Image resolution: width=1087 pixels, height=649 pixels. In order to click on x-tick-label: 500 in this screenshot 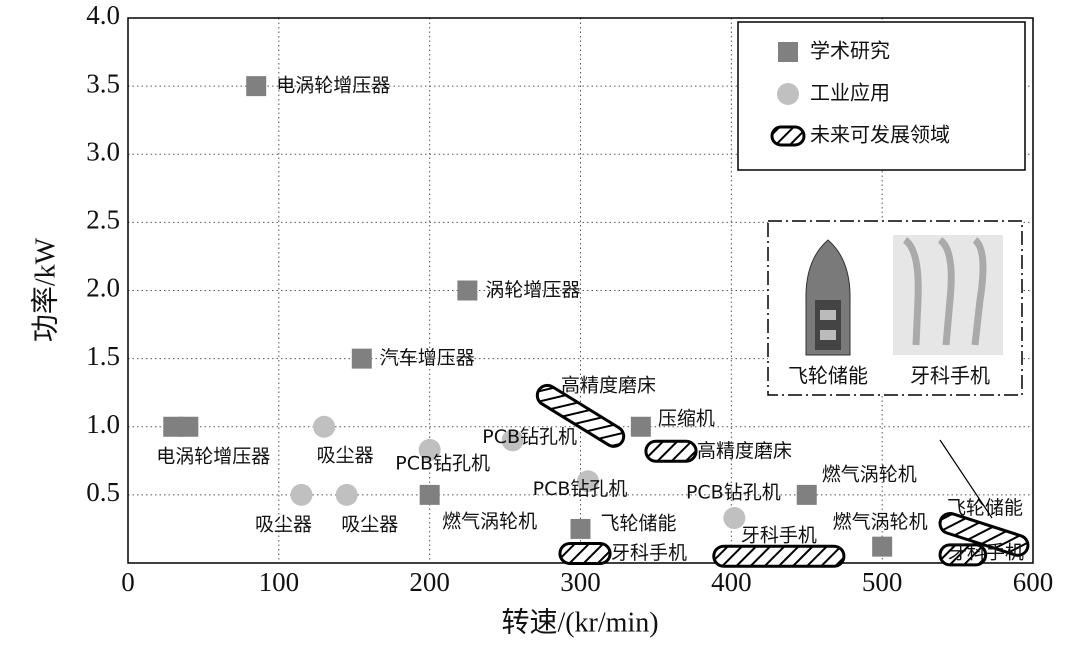, I will do `click(882, 582)`.